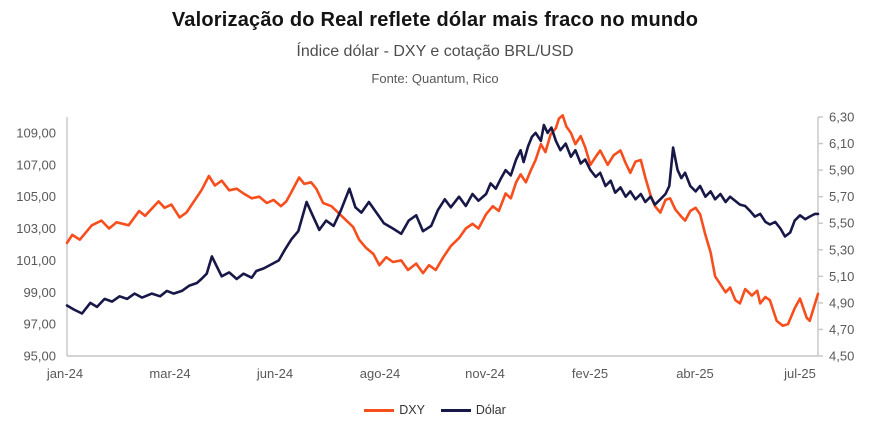  I want to click on y-left-tick-label: 95,00, so click(39, 356).